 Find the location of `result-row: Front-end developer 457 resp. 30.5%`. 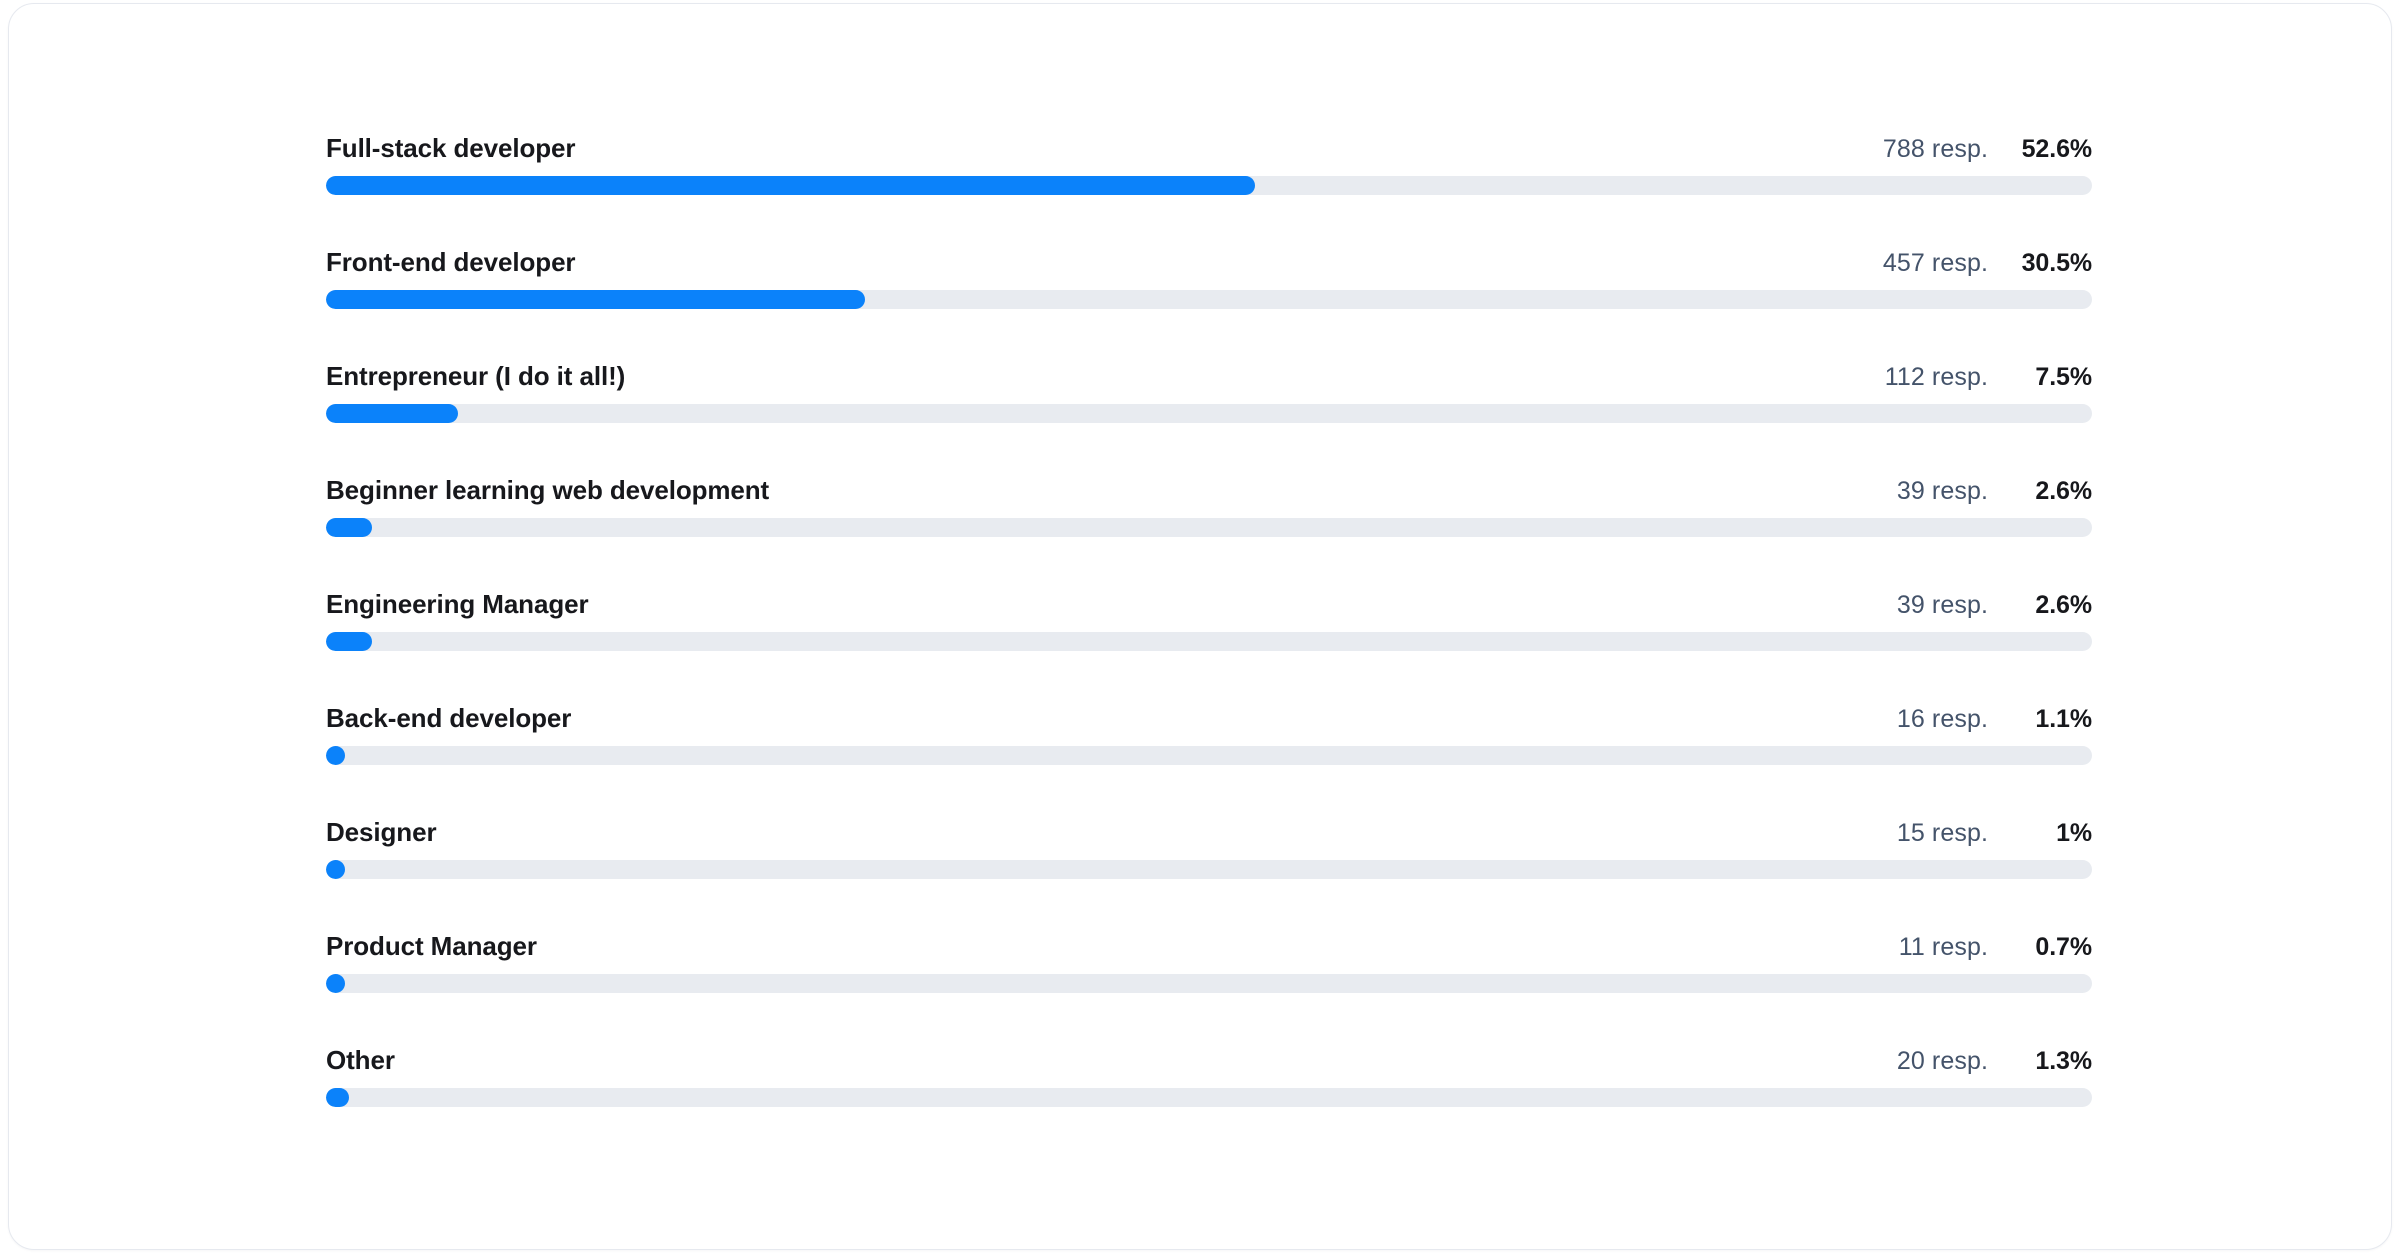

result-row: Front-end developer 457 resp. 30.5% is located at coordinates (1209, 299).